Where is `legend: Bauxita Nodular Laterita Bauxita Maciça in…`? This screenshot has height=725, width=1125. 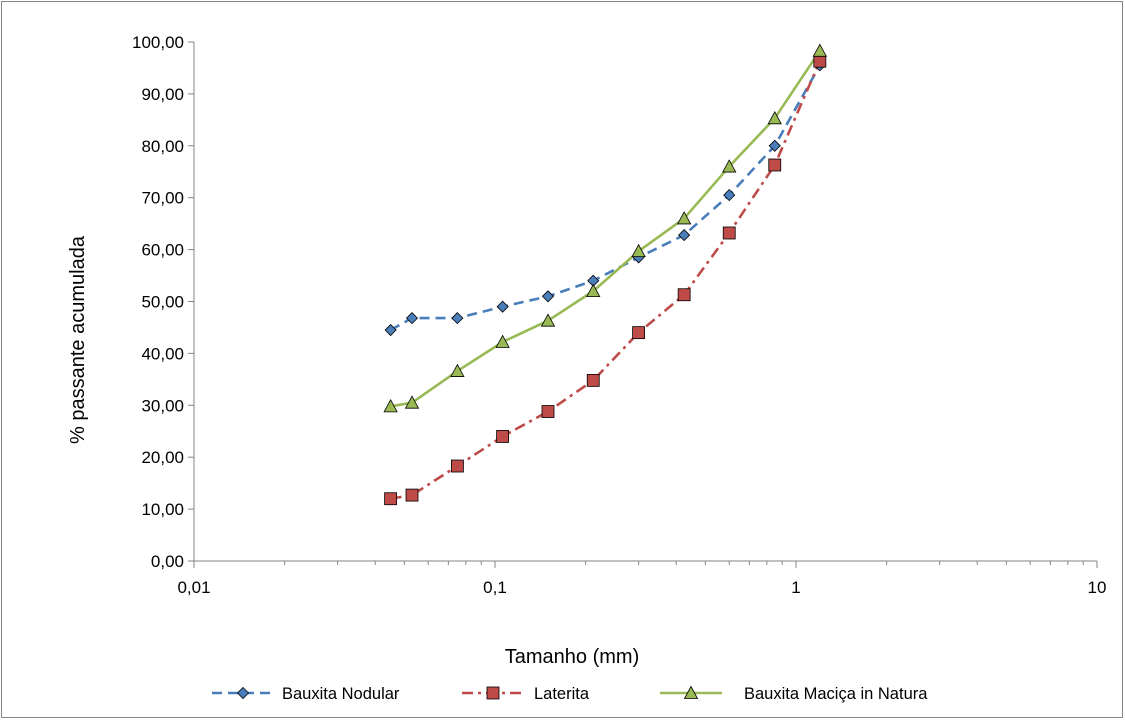
legend: Bauxita Nodular Laterita Bauxita Maciça in… is located at coordinates (570, 694).